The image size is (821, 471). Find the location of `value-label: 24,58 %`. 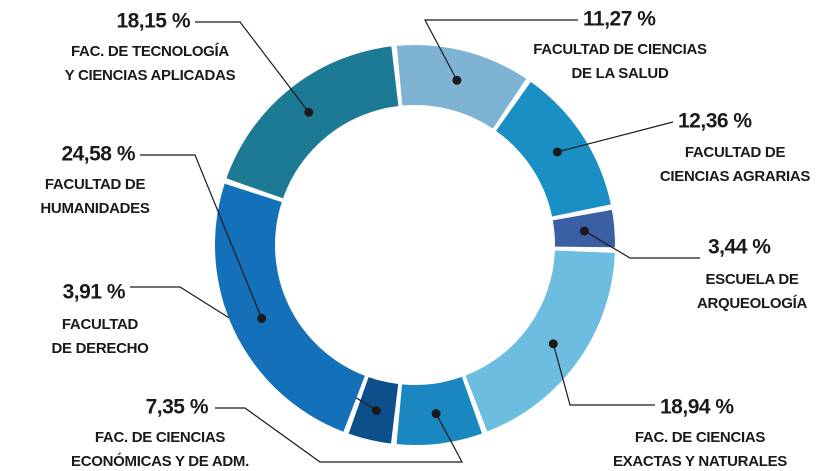

value-label: 24,58 % is located at coordinates (98, 154).